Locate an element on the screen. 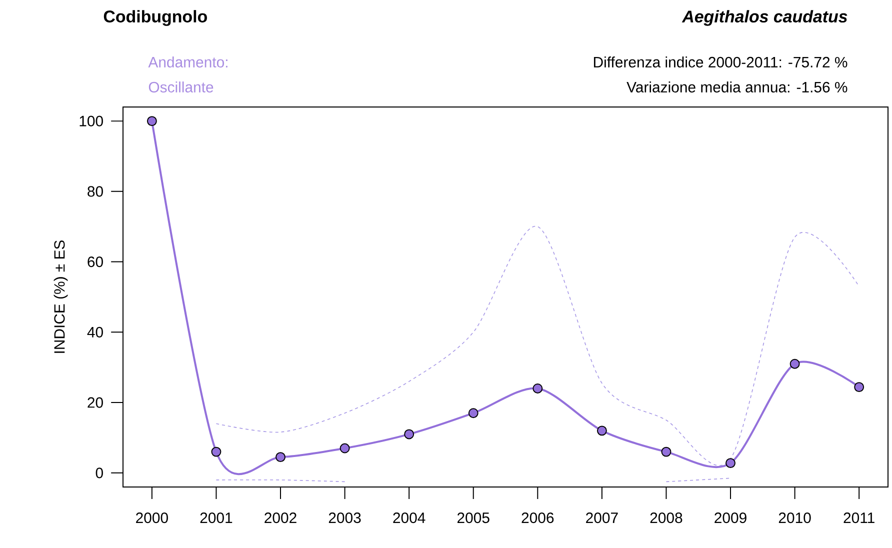 This screenshot has height=548, width=892. text: Differenza indice 2000-2011: -75.72 % is located at coordinates (721, 62).